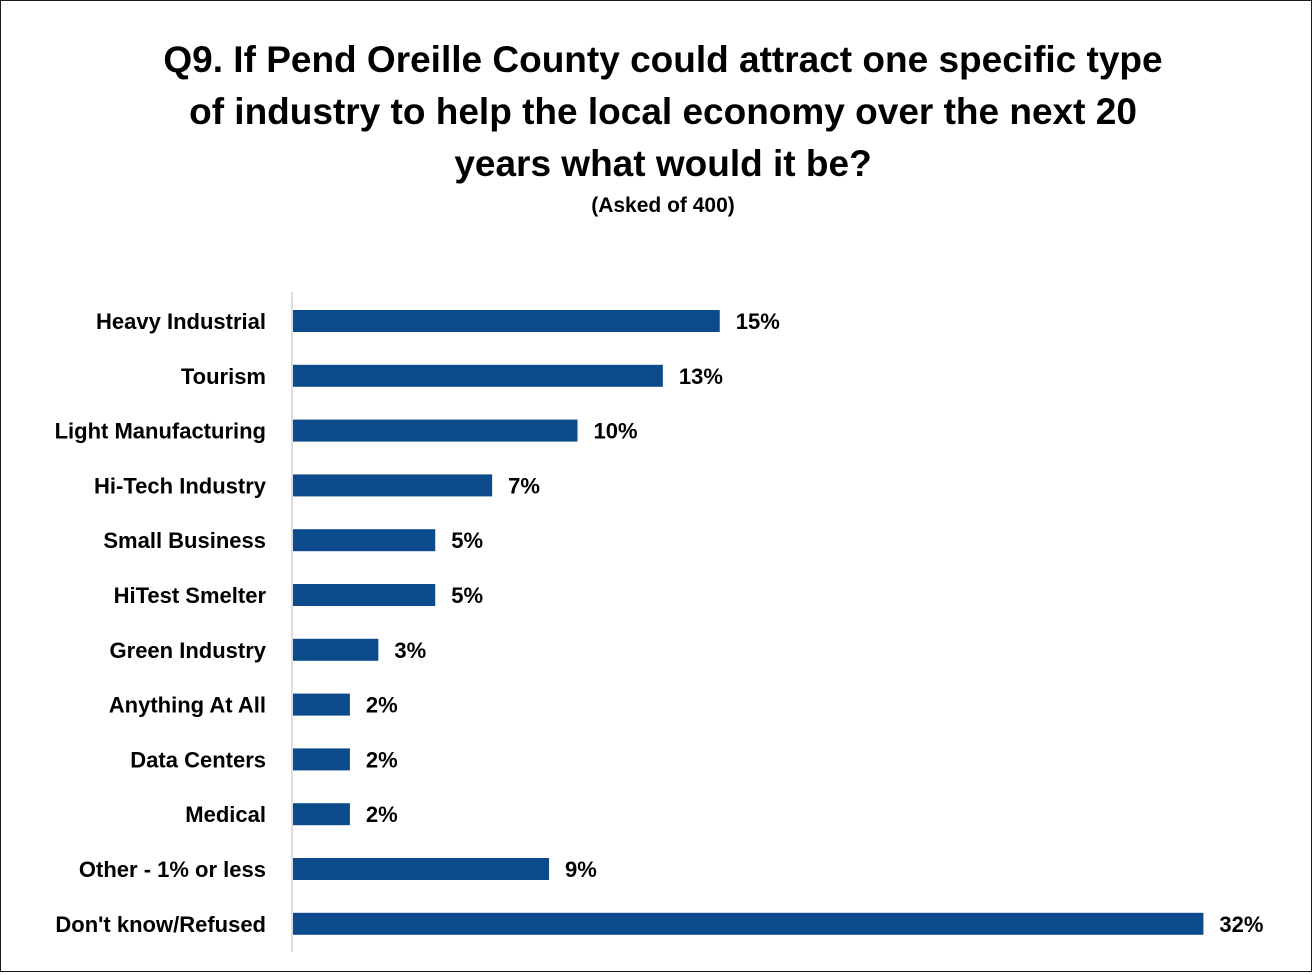 This screenshot has height=975, width=1315. Describe the element at coordinates (190, 595) in the screenshot. I see `category-label: HiTest Smelter` at that location.